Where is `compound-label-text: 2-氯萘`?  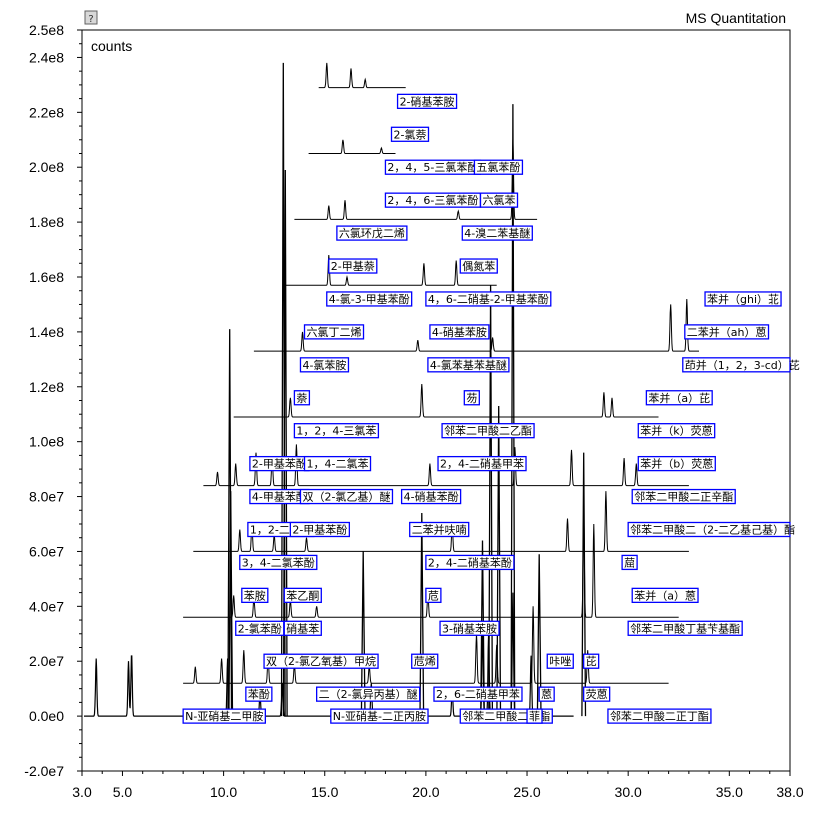
compound-label-text: 2-氯萘 is located at coordinates (409, 134).